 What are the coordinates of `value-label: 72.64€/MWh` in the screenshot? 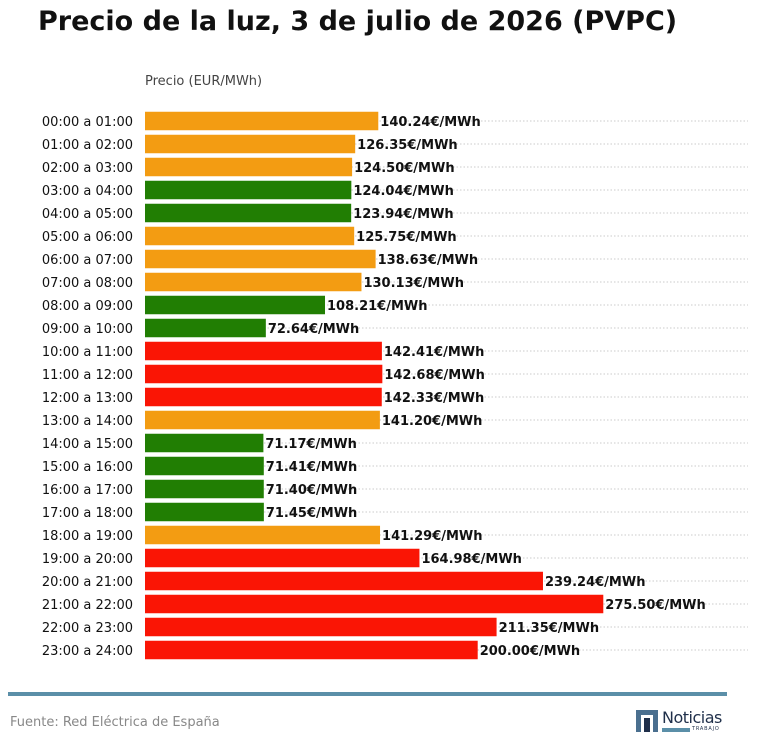 It's located at (313, 329).